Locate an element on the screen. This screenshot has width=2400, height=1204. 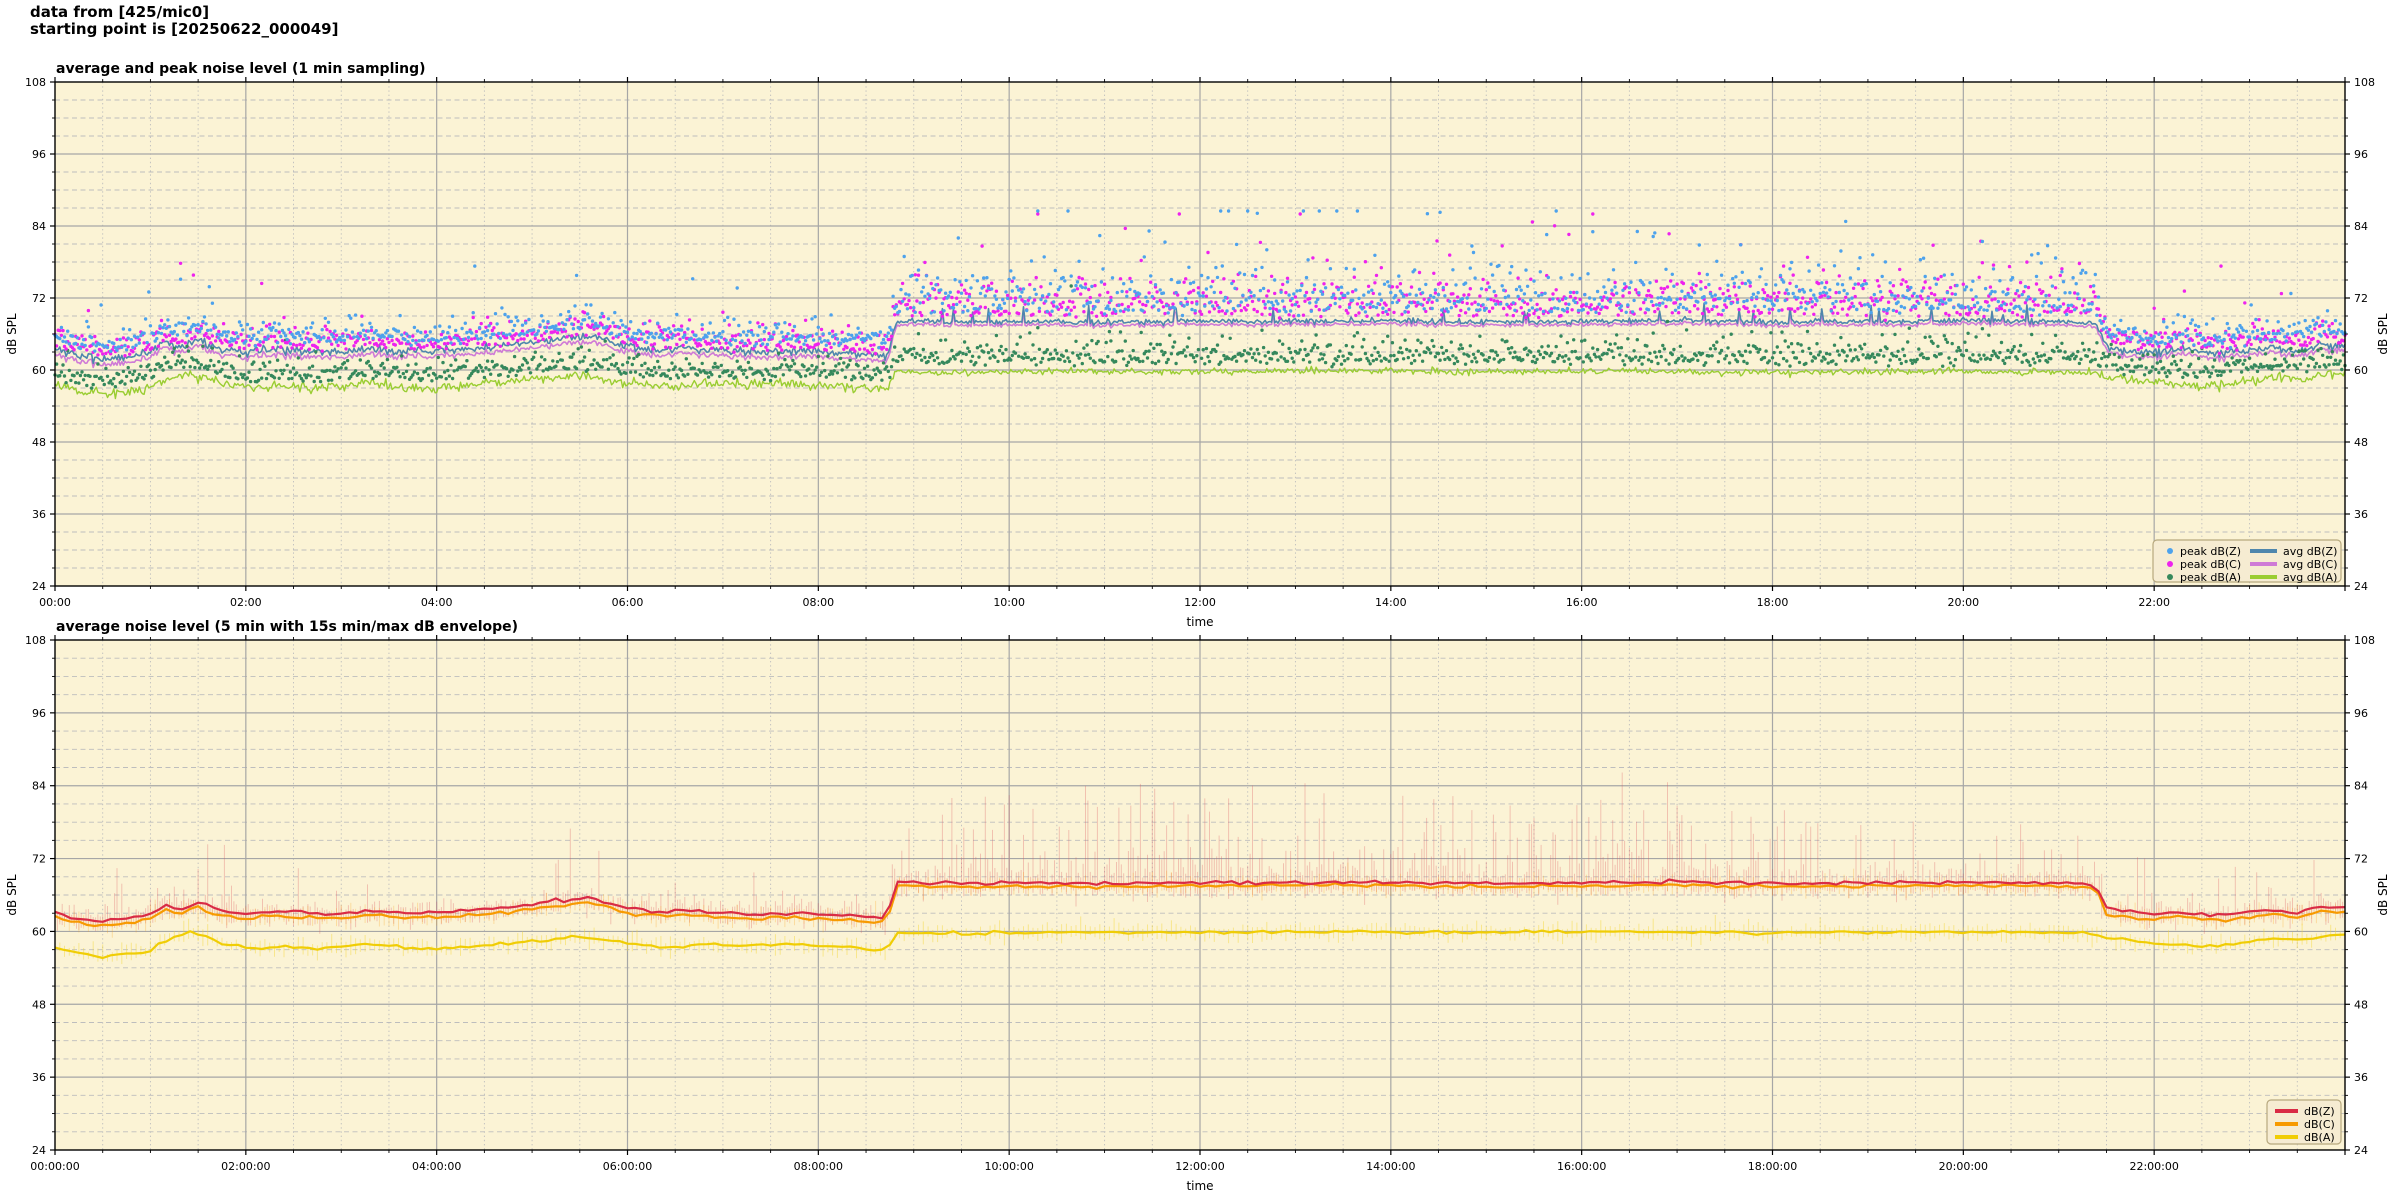
x-tick-label: 16:00 is located at coordinates (1582, 602).